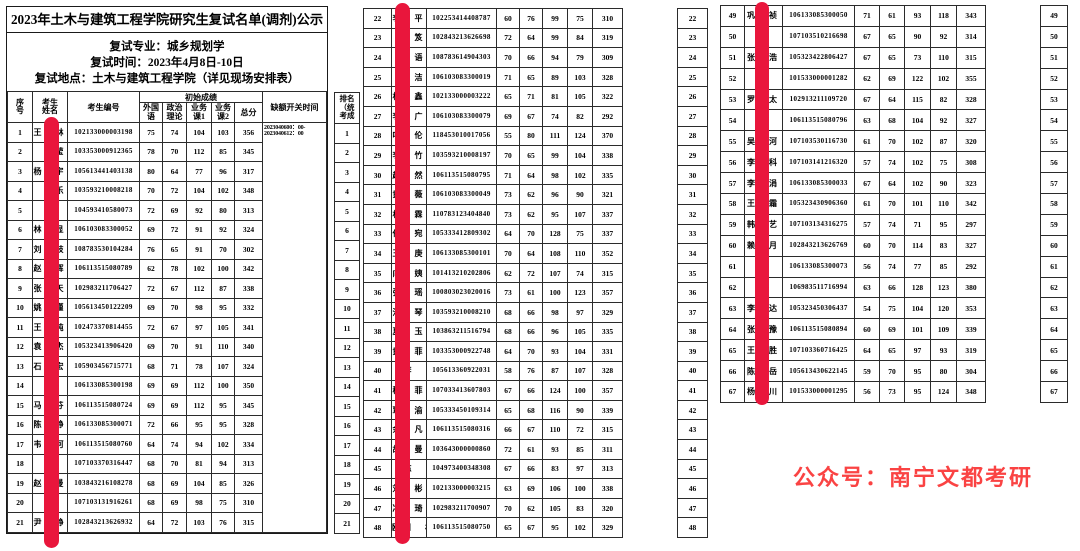  I want to click on rank-row: 46, so click(692, 488).